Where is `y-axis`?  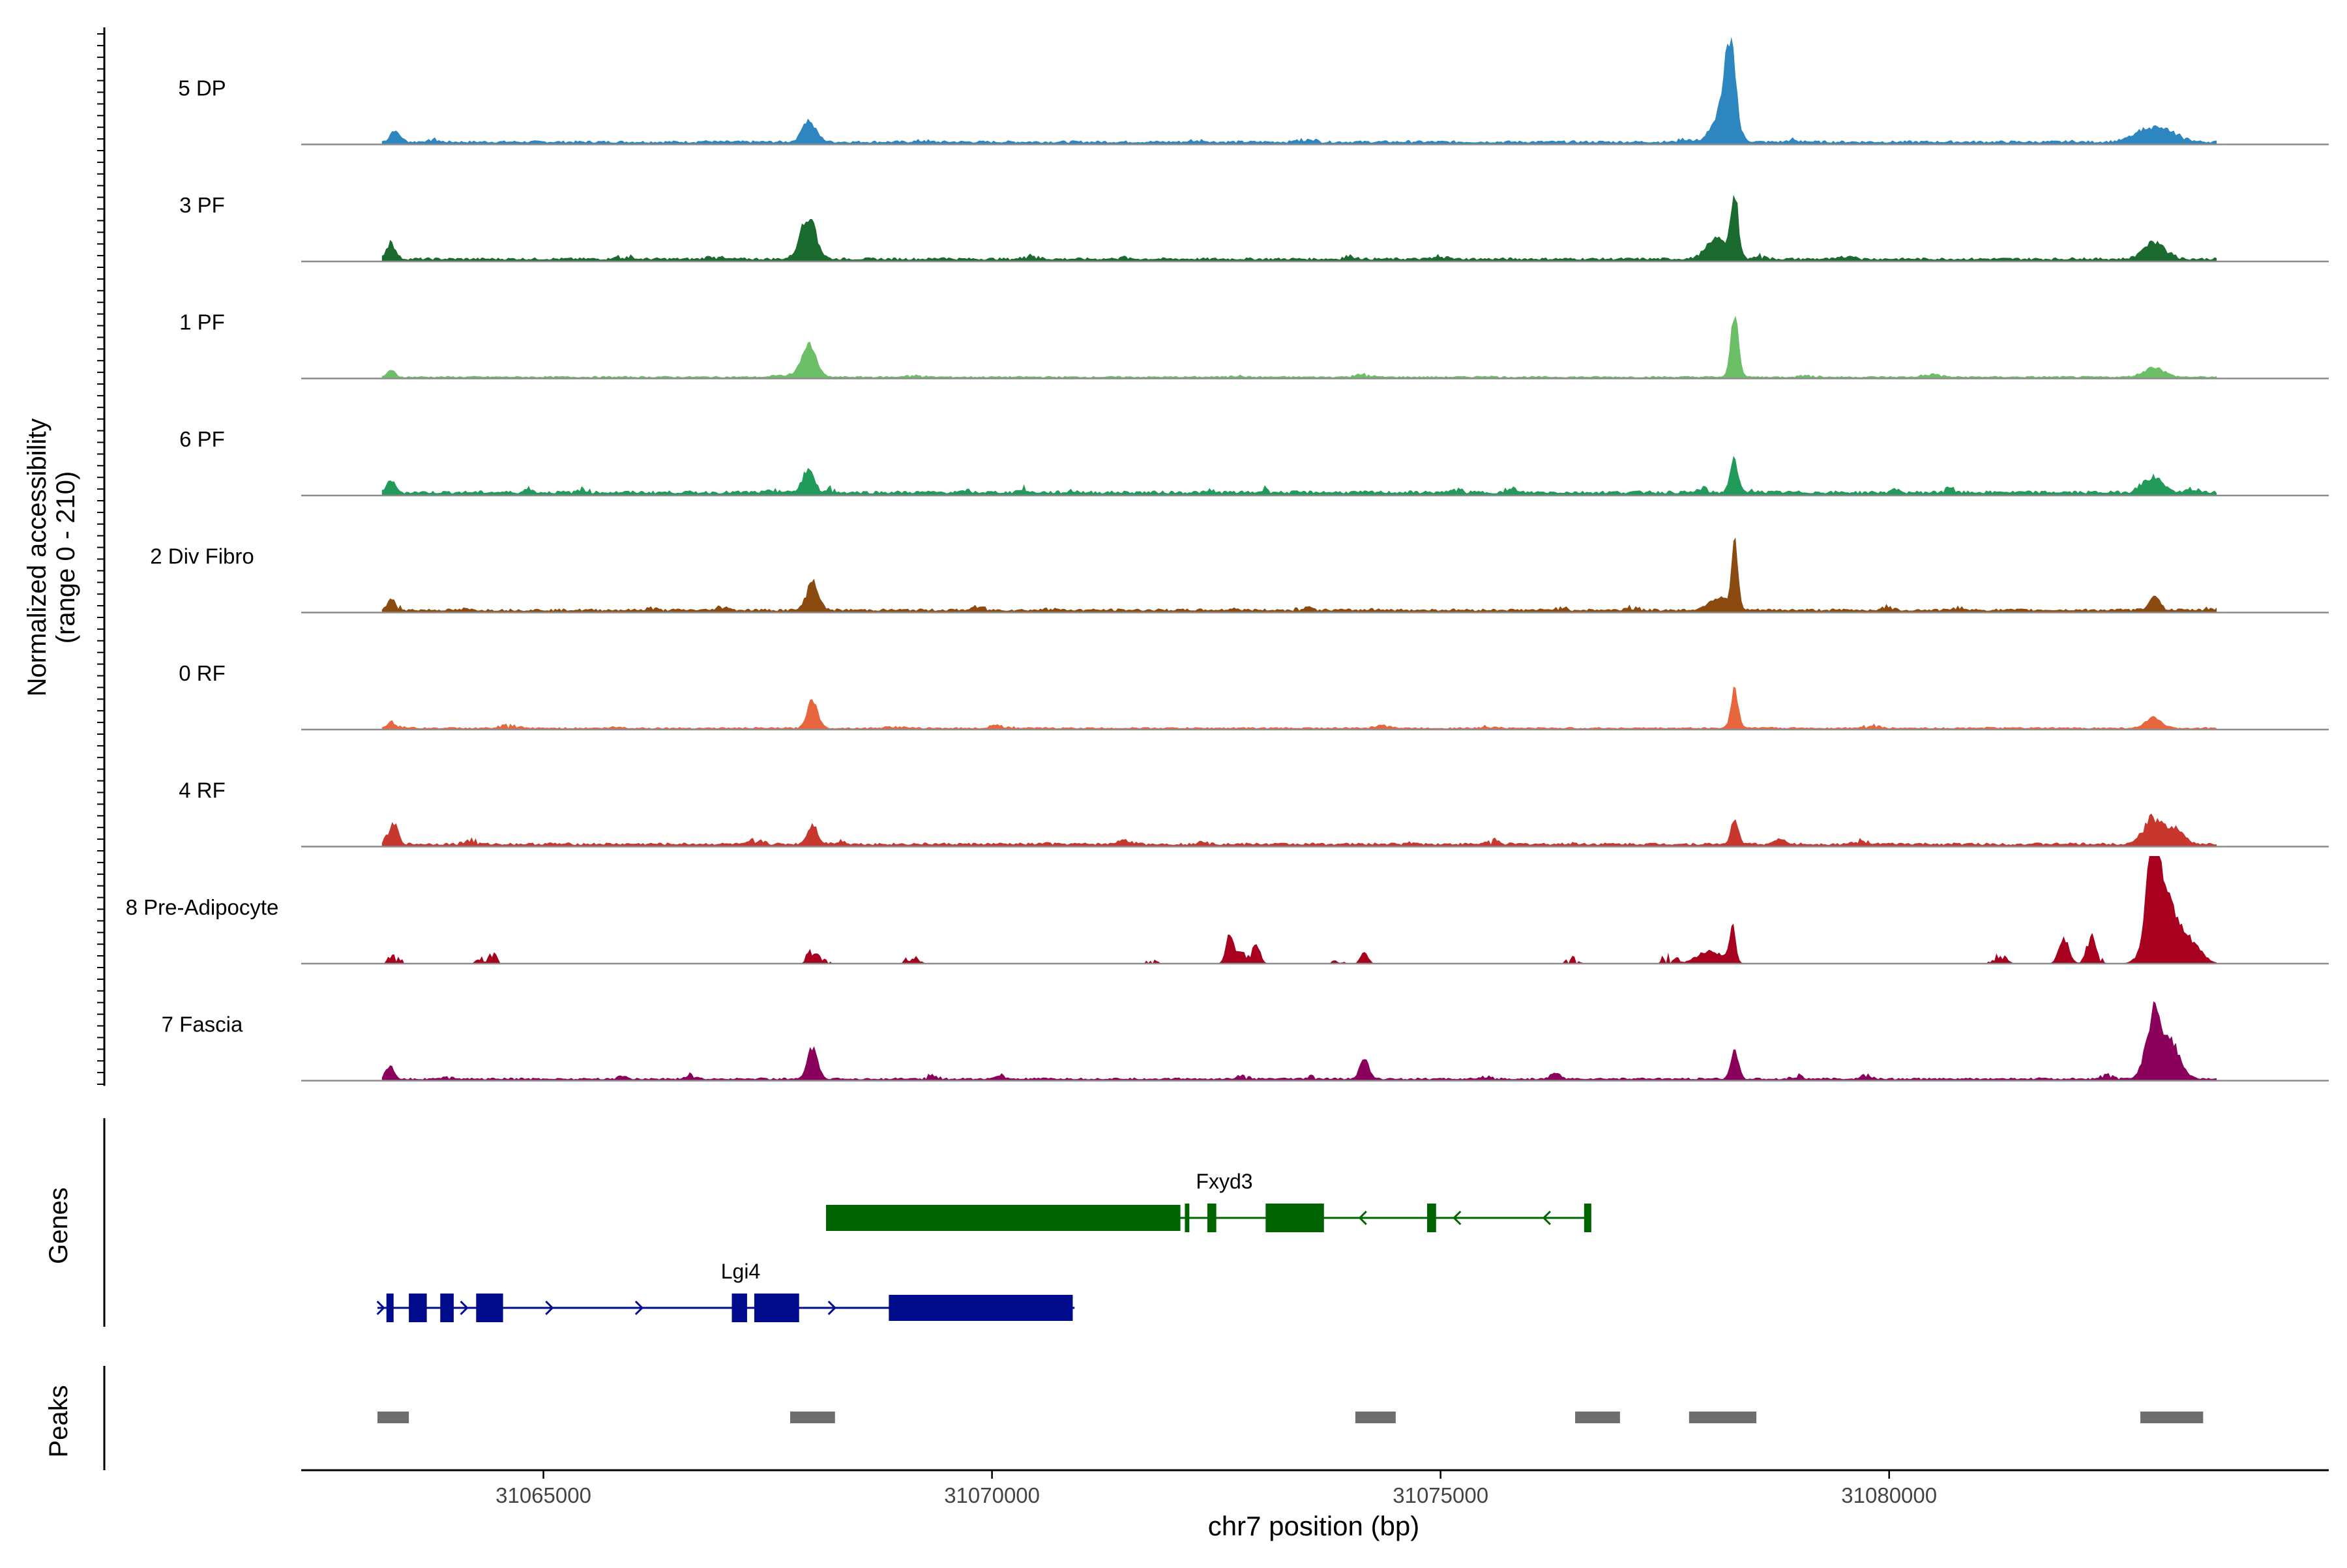 y-axis is located at coordinates (101, 556).